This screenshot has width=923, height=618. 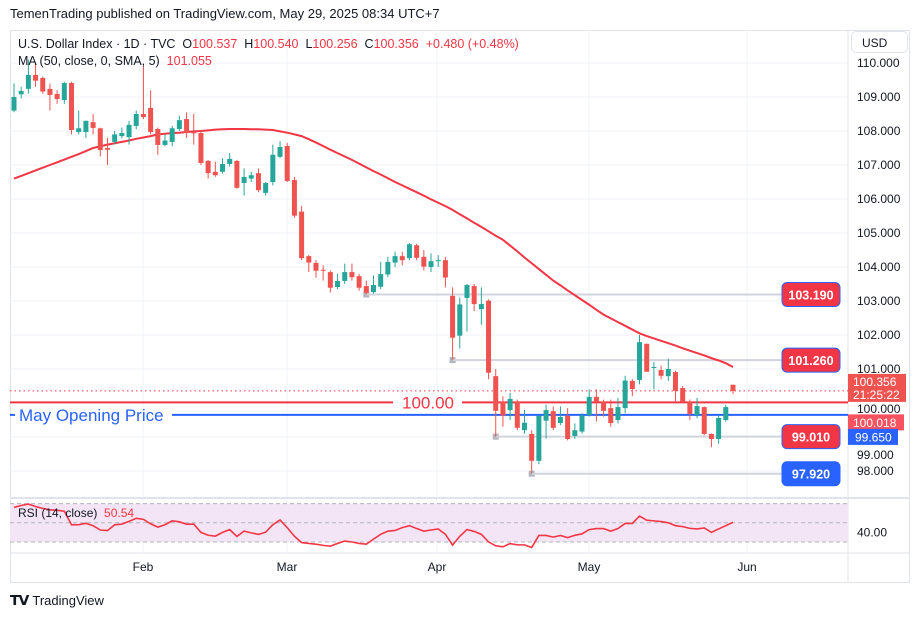 What do you see at coordinates (89, 61) in the screenshot?
I see `ma-label: MA (50, close, 0, SMA, 5)` at bounding box center [89, 61].